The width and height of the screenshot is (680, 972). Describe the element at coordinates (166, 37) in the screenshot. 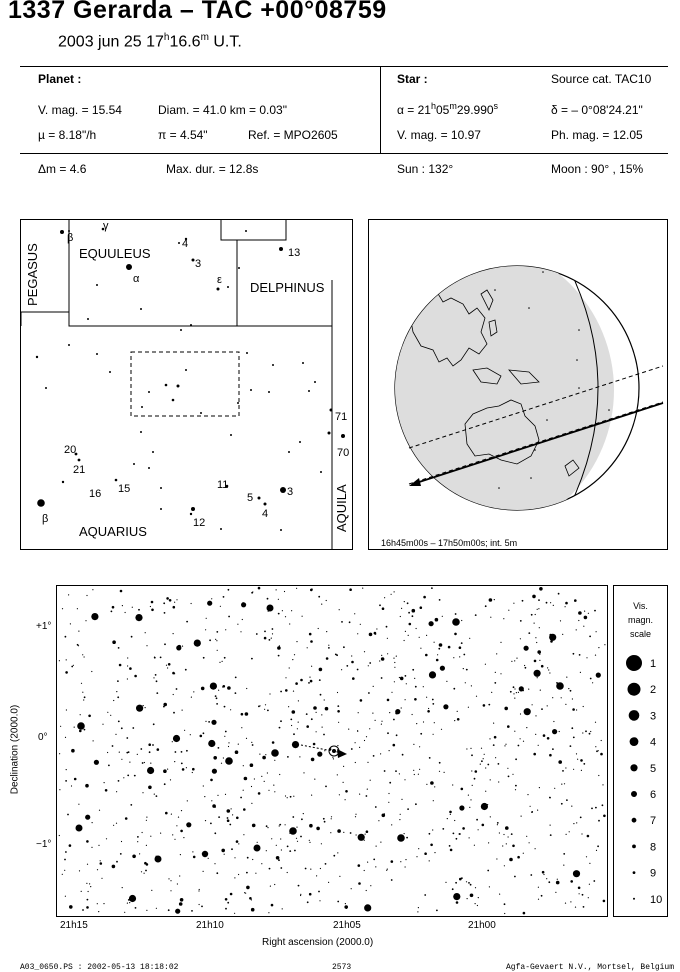

I see `date-h: h` at that location.